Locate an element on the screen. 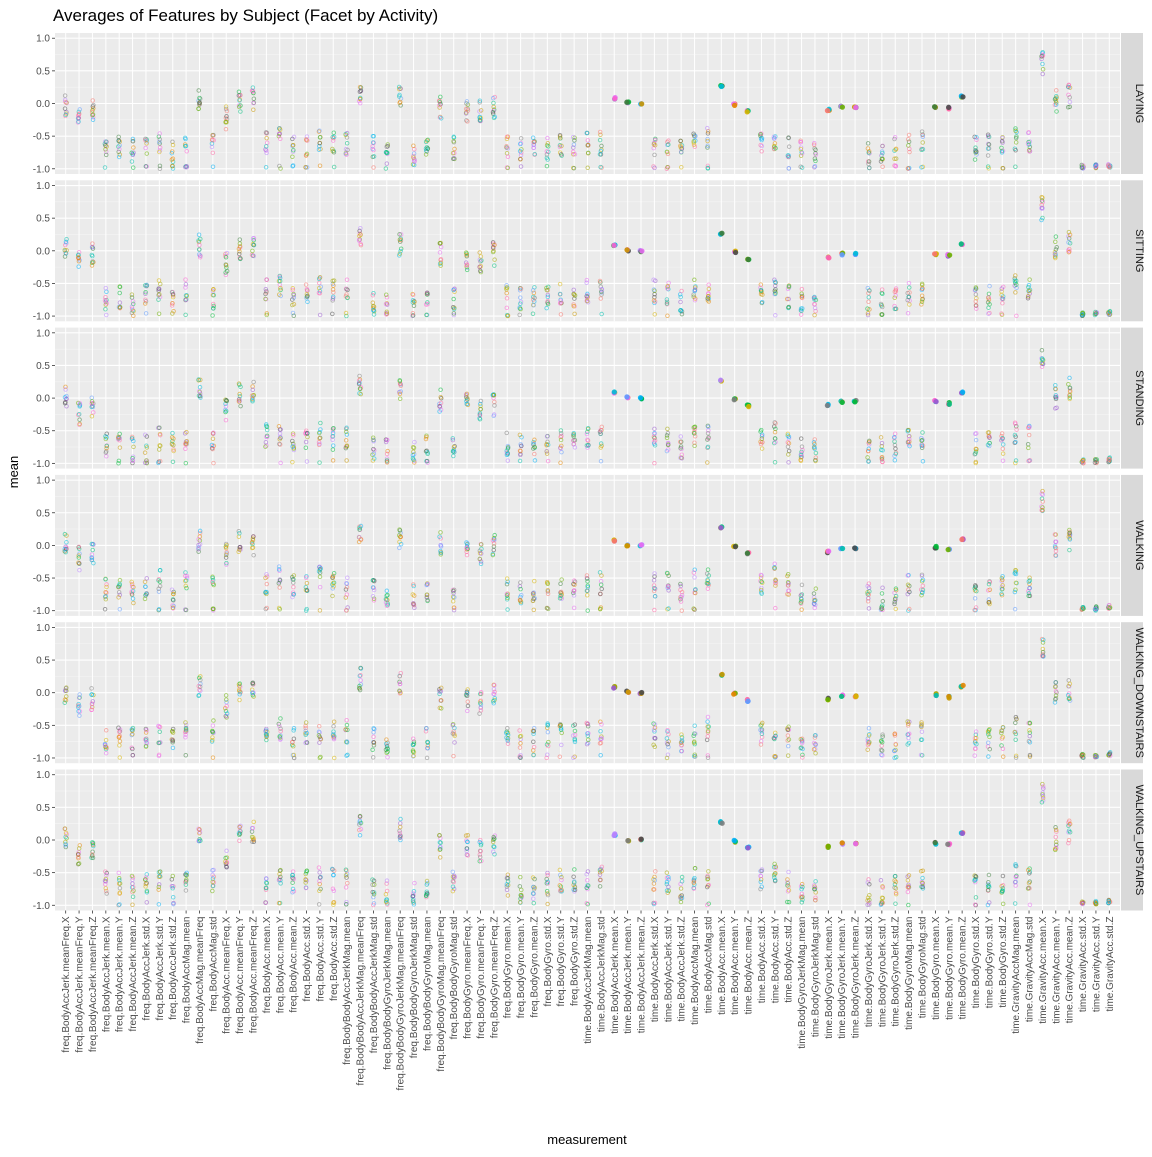 The height and width of the screenshot is (1157, 1152). facet-strip-label: SITTING is located at coordinates (1139, 250).